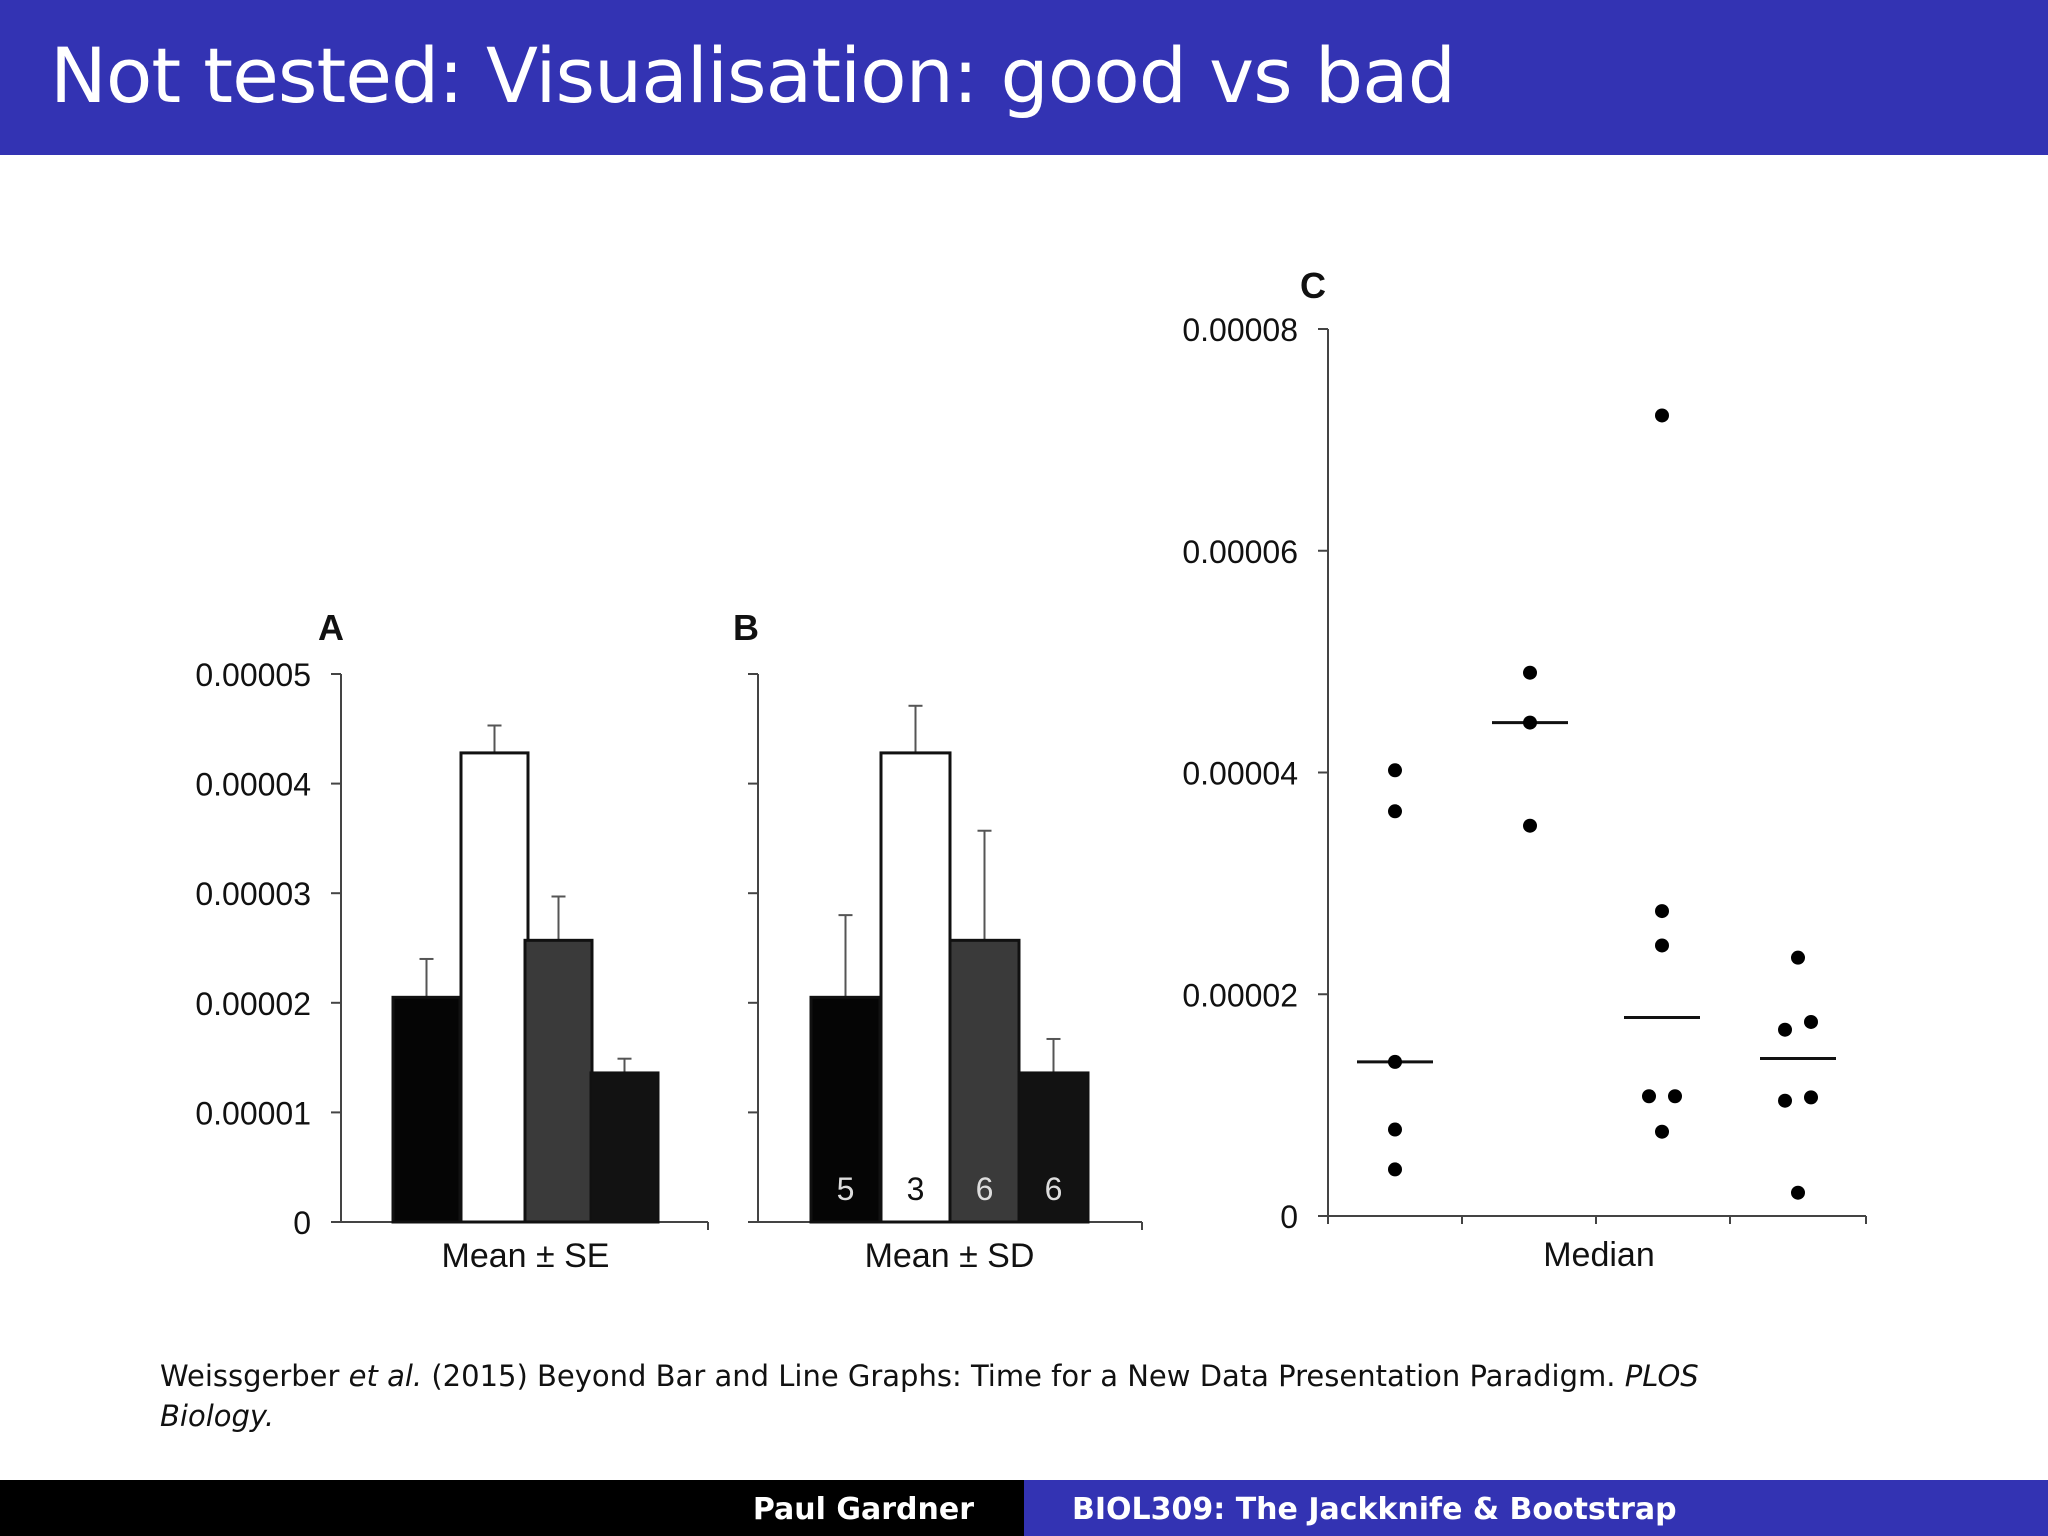 The width and height of the screenshot is (2048, 1536). What do you see at coordinates (863, 1509) in the screenshot?
I see `footer-author: Paul Gardner` at bounding box center [863, 1509].